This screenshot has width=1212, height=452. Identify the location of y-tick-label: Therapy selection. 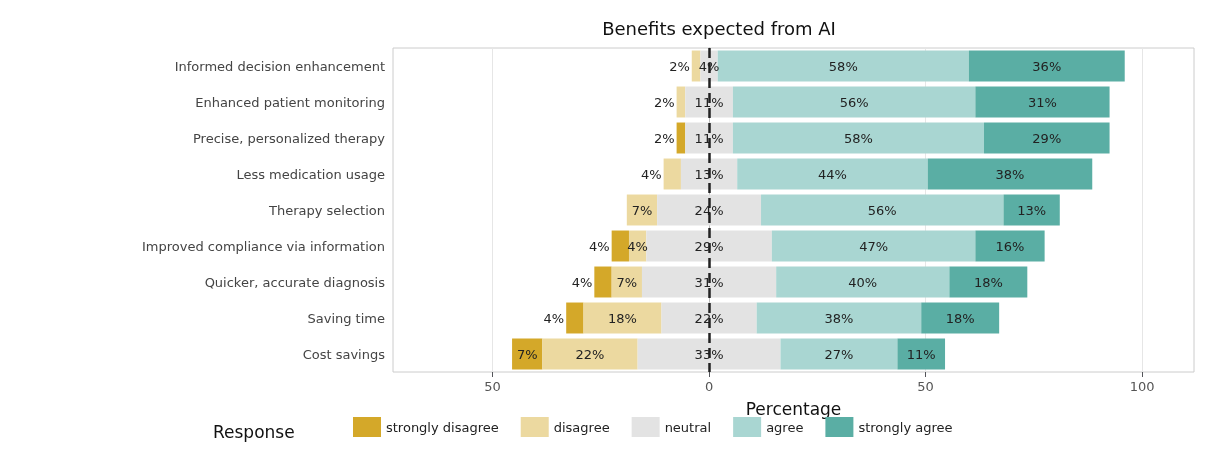
(326, 210).